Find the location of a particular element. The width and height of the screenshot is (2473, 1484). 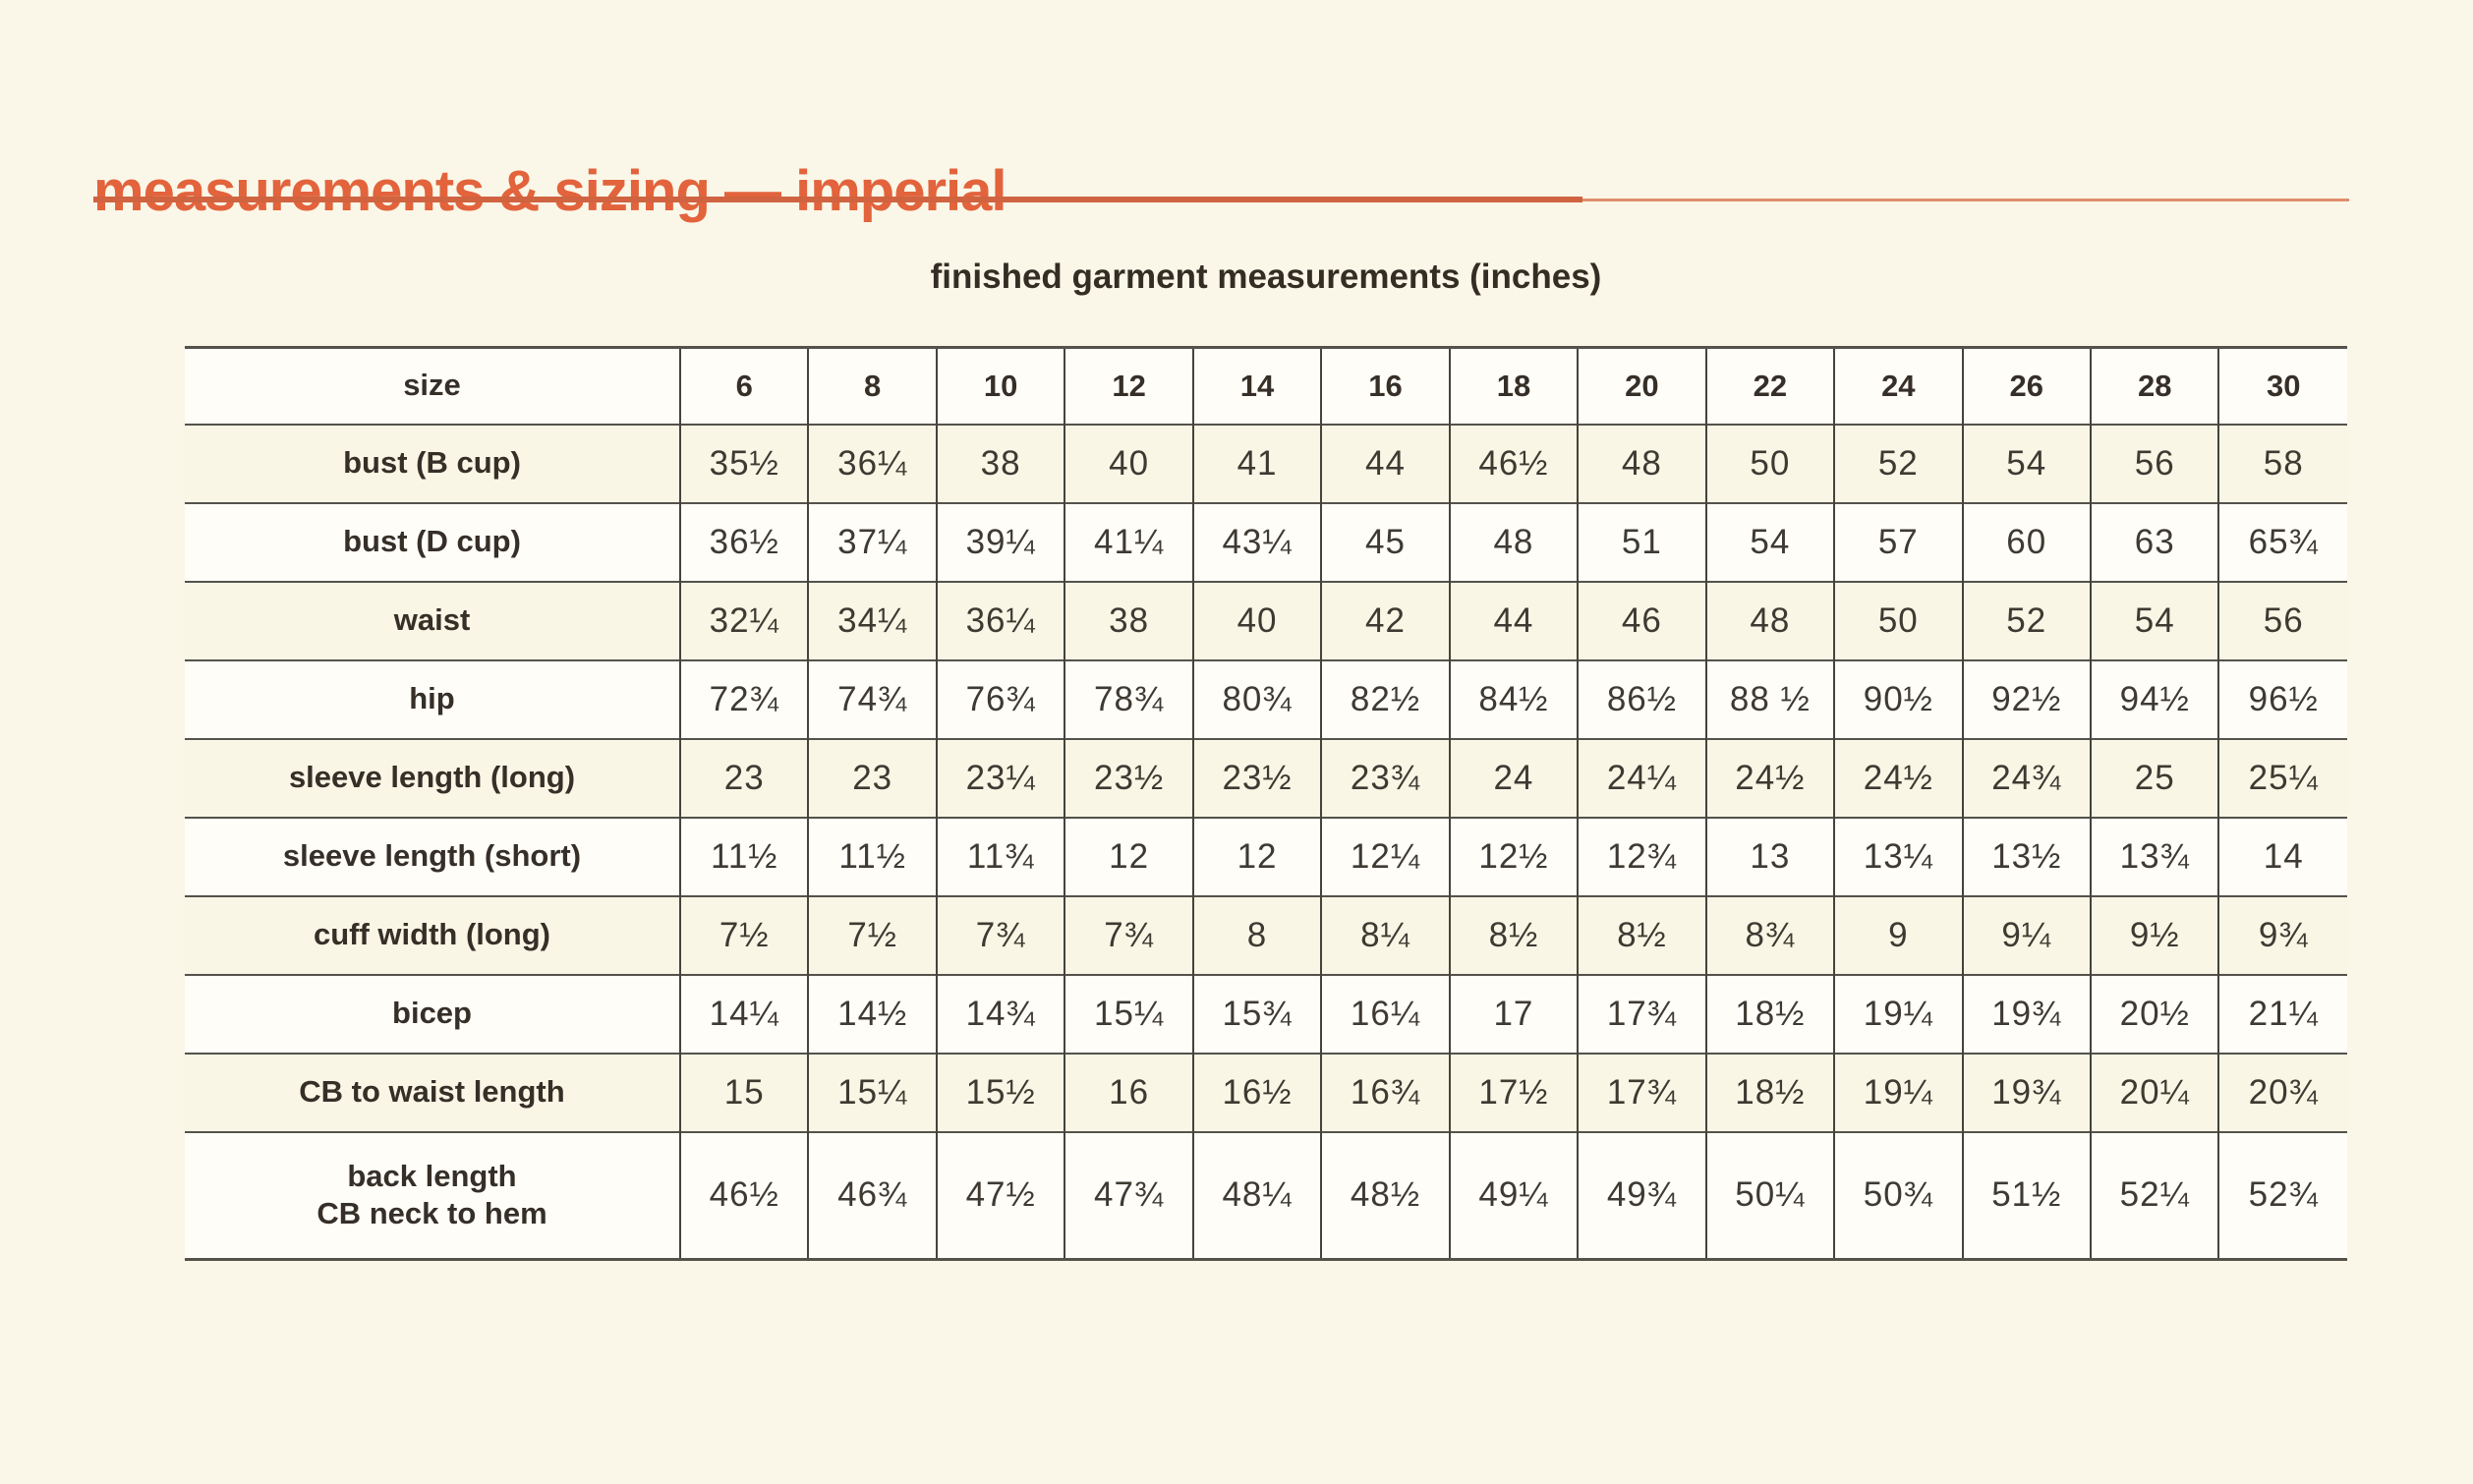

value-cell: 9¼ is located at coordinates (2026, 934).